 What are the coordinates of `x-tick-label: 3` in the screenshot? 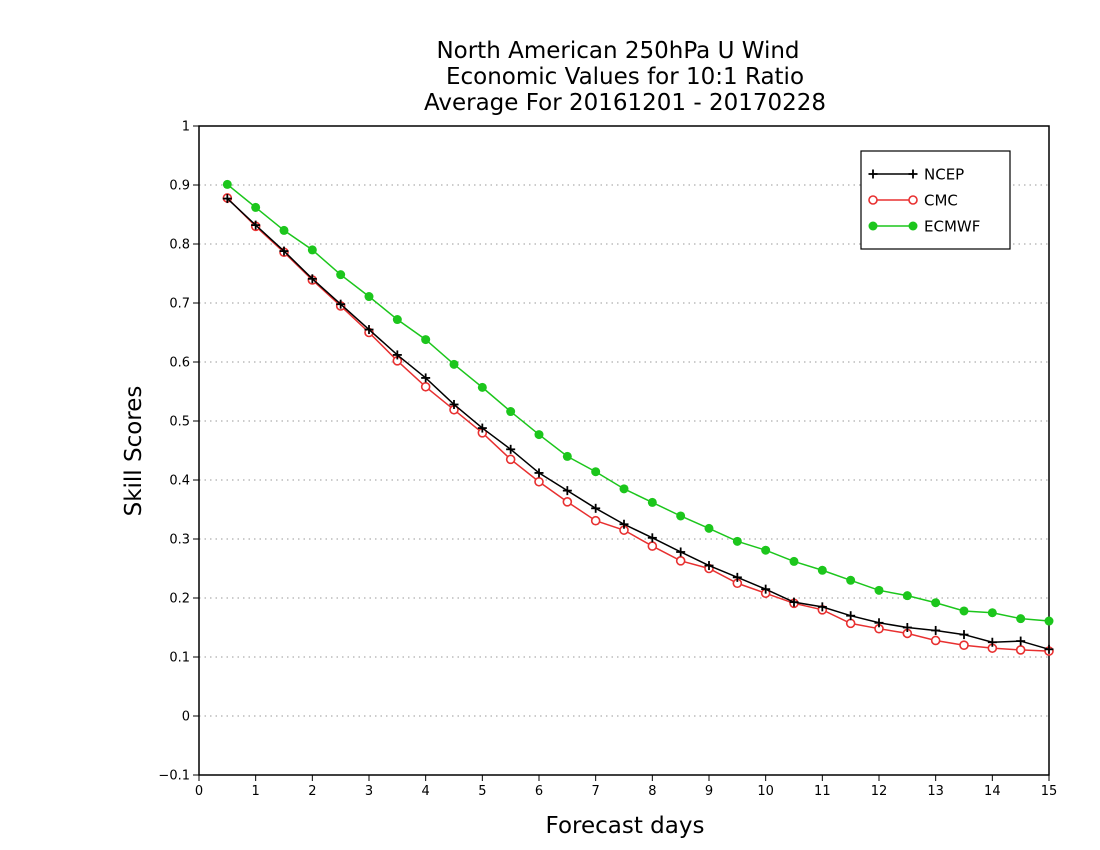 It's located at (369, 791).